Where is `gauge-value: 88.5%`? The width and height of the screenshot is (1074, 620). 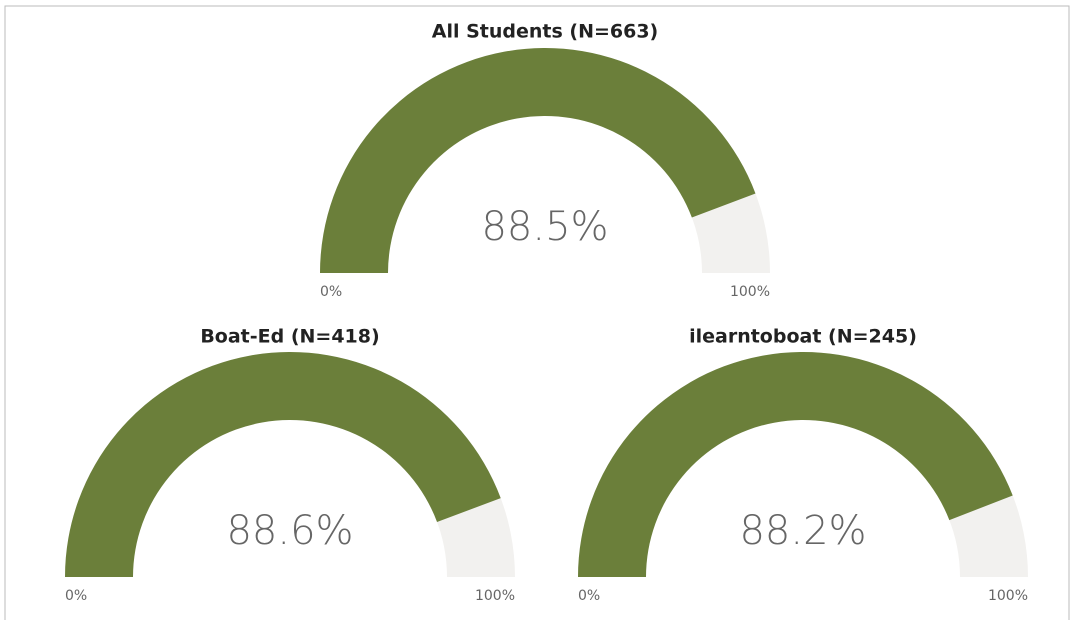
gauge-value: 88.5% is located at coordinates (544, 227).